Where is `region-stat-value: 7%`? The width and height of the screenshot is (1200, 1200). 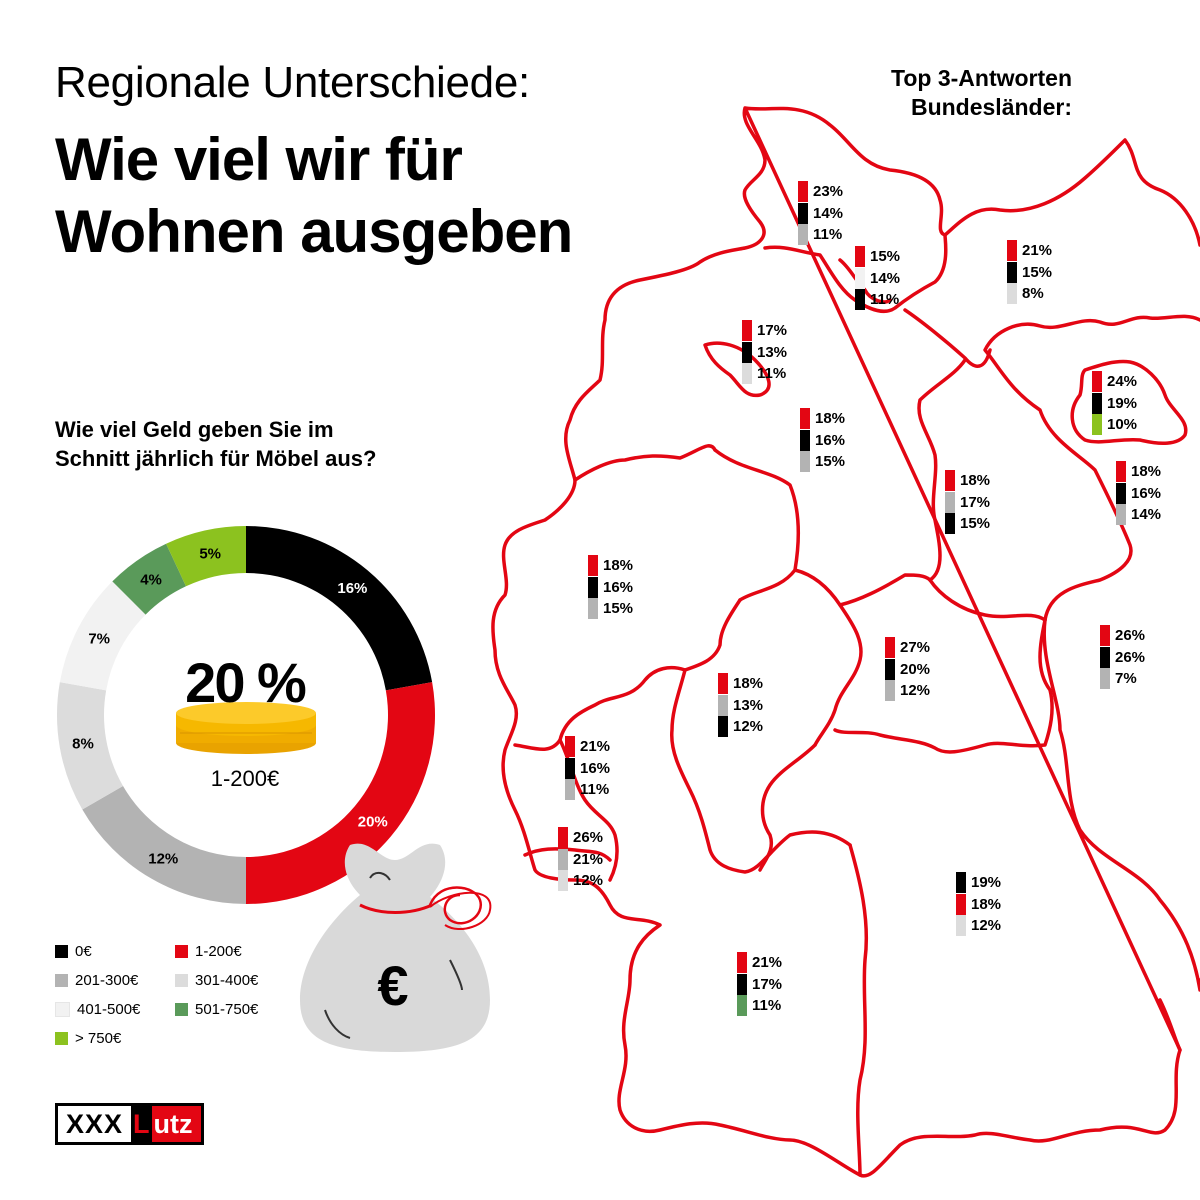 region-stat-value: 7% is located at coordinates (1126, 678).